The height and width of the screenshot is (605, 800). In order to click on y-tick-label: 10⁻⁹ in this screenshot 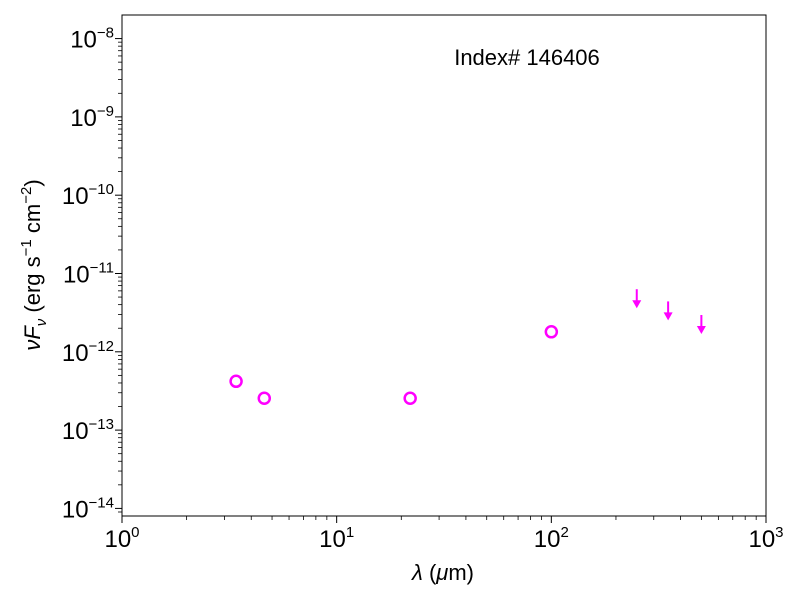, I will do `click(92, 117)`.